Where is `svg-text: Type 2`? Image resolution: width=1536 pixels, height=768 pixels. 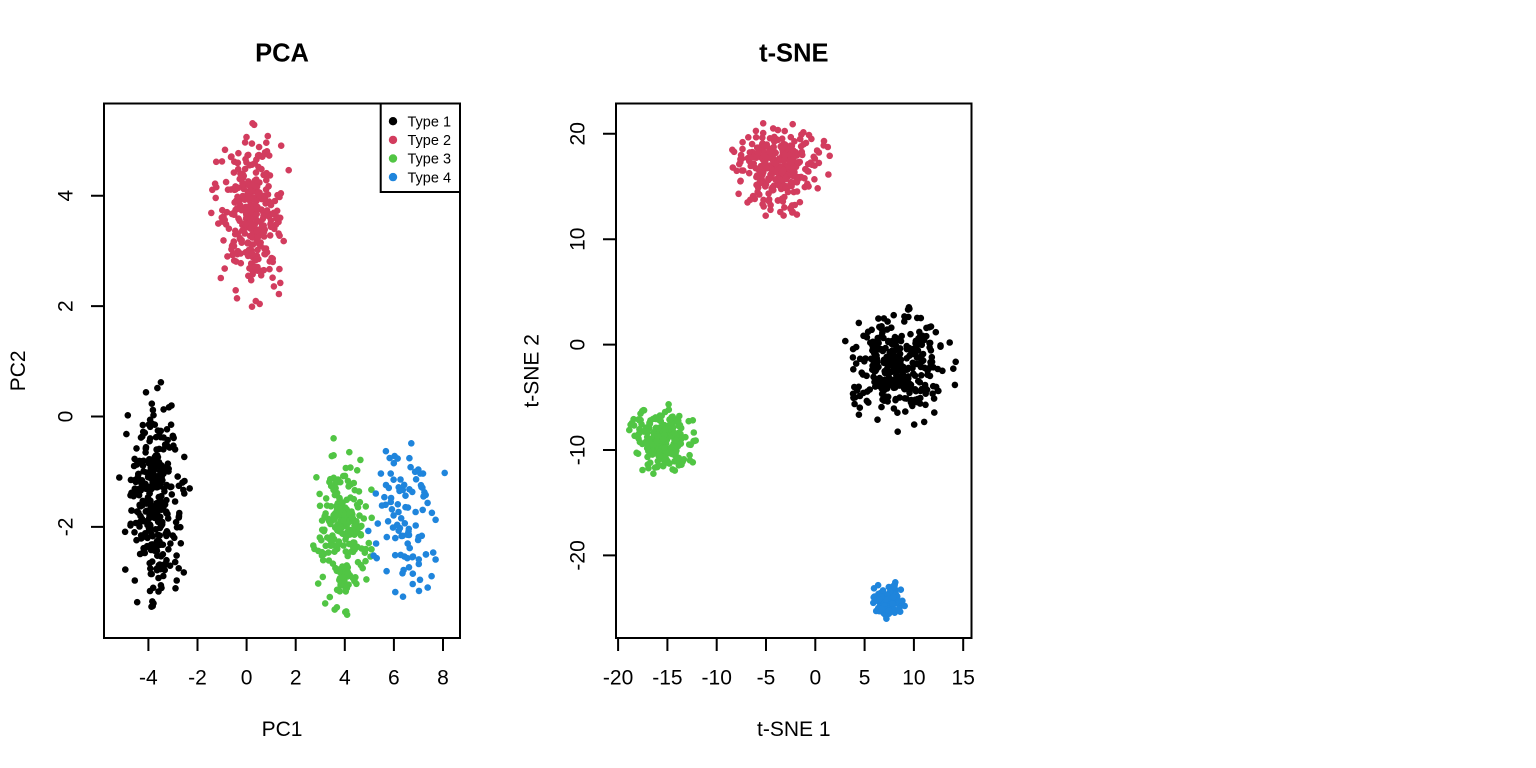
svg-text: Type 2 is located at coordinates (430, 141).